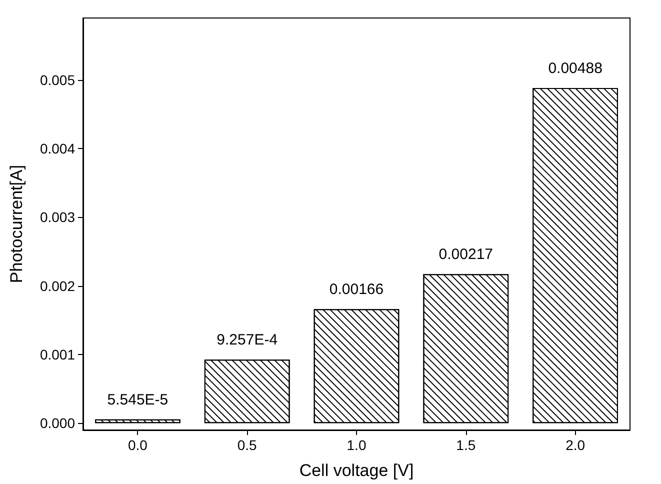 The width and height of the screenshot is (661, 484). I want to click on y-tick-label: 0.000, so click(58, 423).